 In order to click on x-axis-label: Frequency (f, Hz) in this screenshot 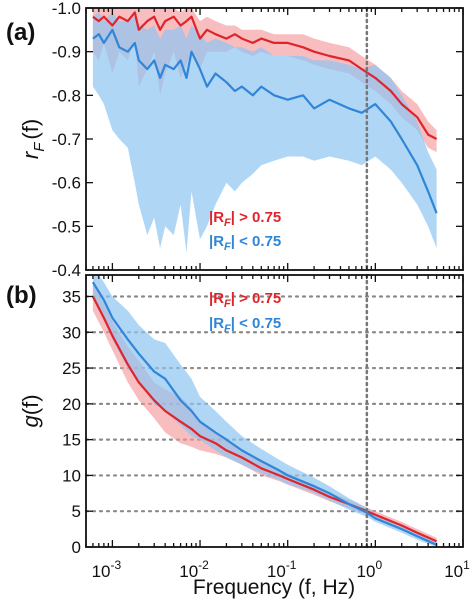, I will do `click(274, 587)`.